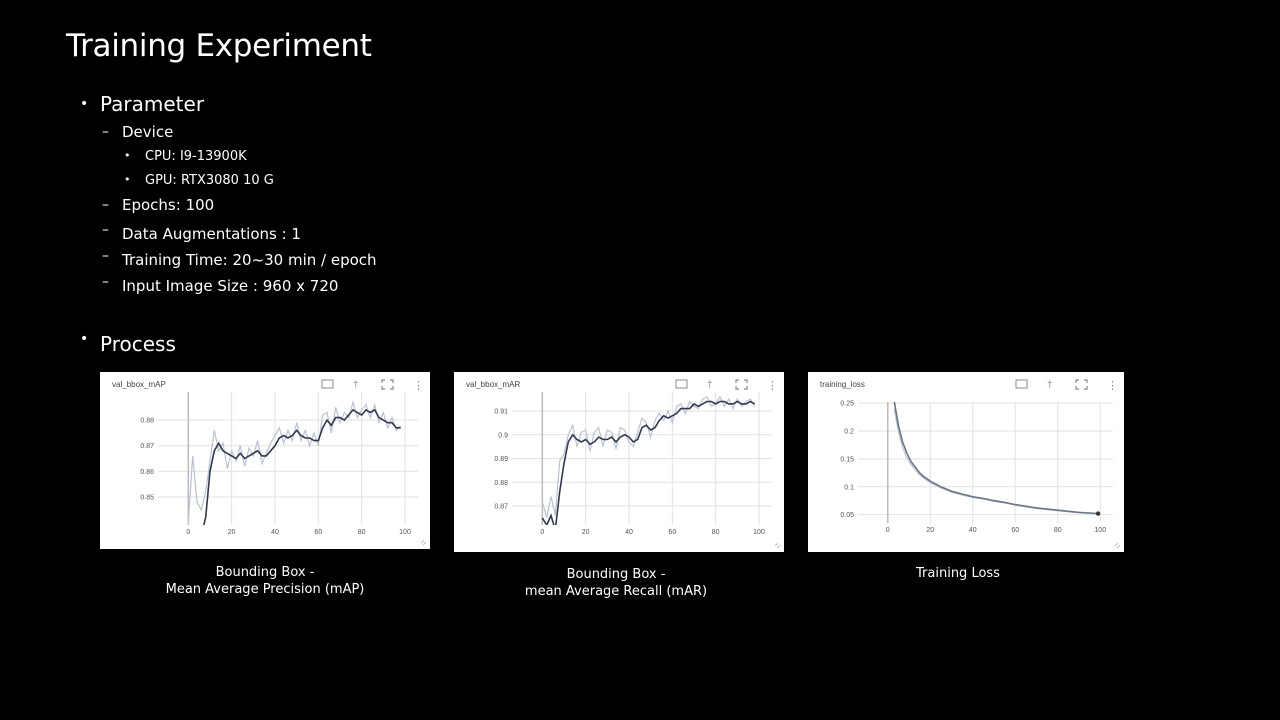 The image size is (1280, 720). I want to click on gpu-spec: GPU: RTX3080 10 G, so click(209, 180).